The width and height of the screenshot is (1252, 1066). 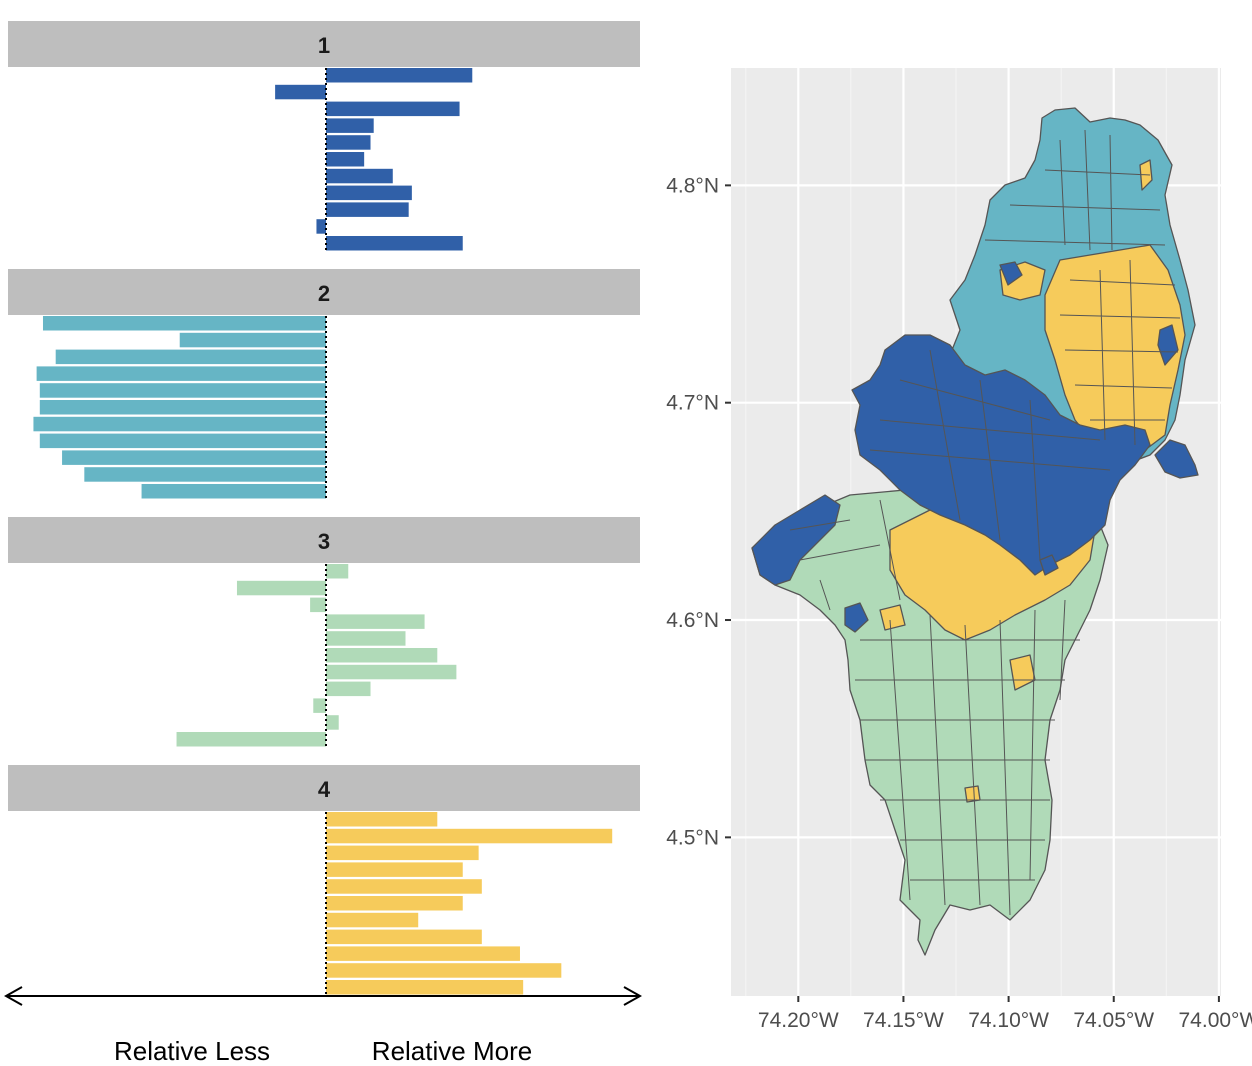 I want to click on facet-strip-label: 3, so click(x=324, y=541).